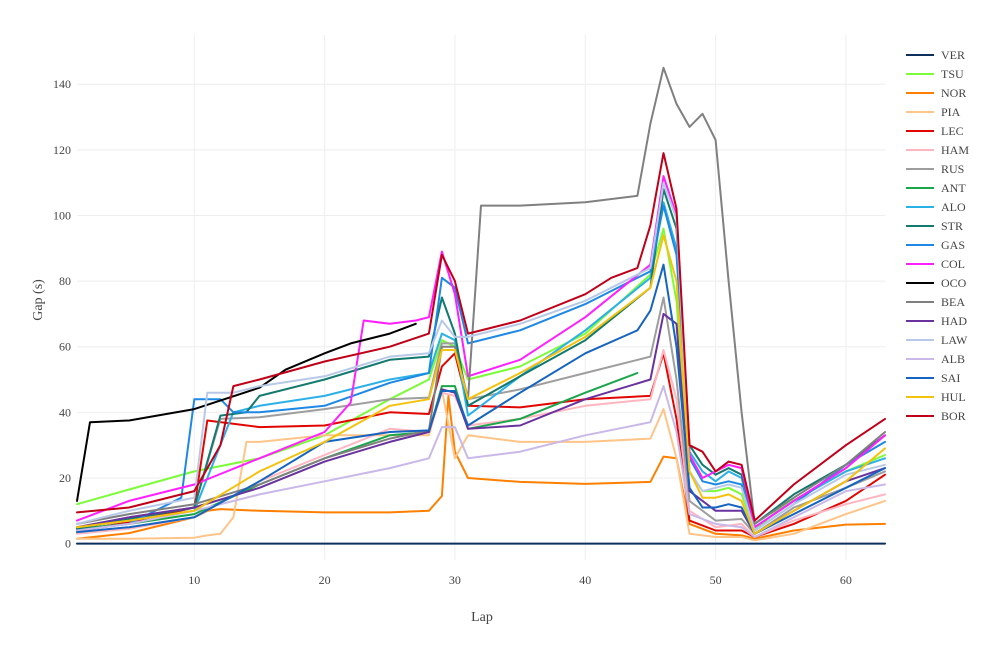 This screenshot has width=986, height=650. What do you see at coordinates (194, 580) in the screenshot?
I see `x-tick-label: 10` at bounding box center [194, 580].